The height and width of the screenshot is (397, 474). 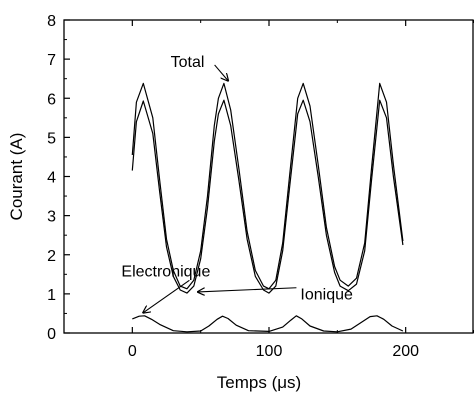 I want to click on annotation-ionique: Ionique, so click(x=326, y=295).